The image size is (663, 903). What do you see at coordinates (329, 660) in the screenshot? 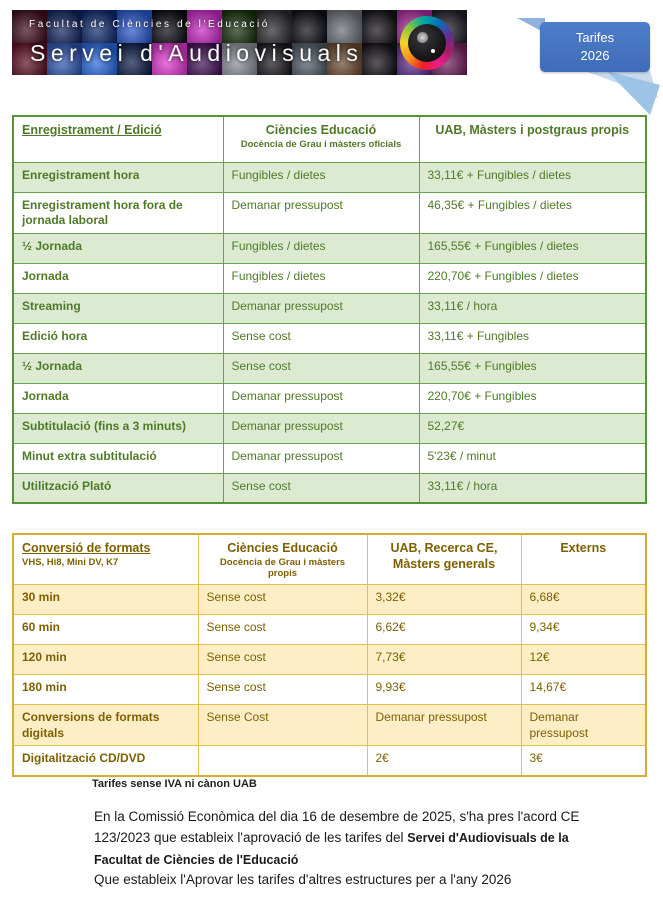
I see `table-row: 120 min Sense cost 7,73€ 12€` at bounding box center [329, 660].